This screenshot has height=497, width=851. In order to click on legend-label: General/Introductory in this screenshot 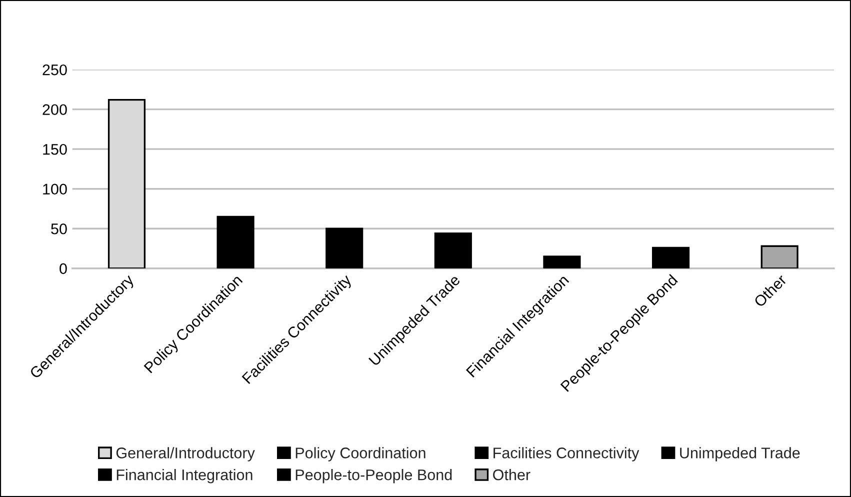, I will do `click(185, 454)`.